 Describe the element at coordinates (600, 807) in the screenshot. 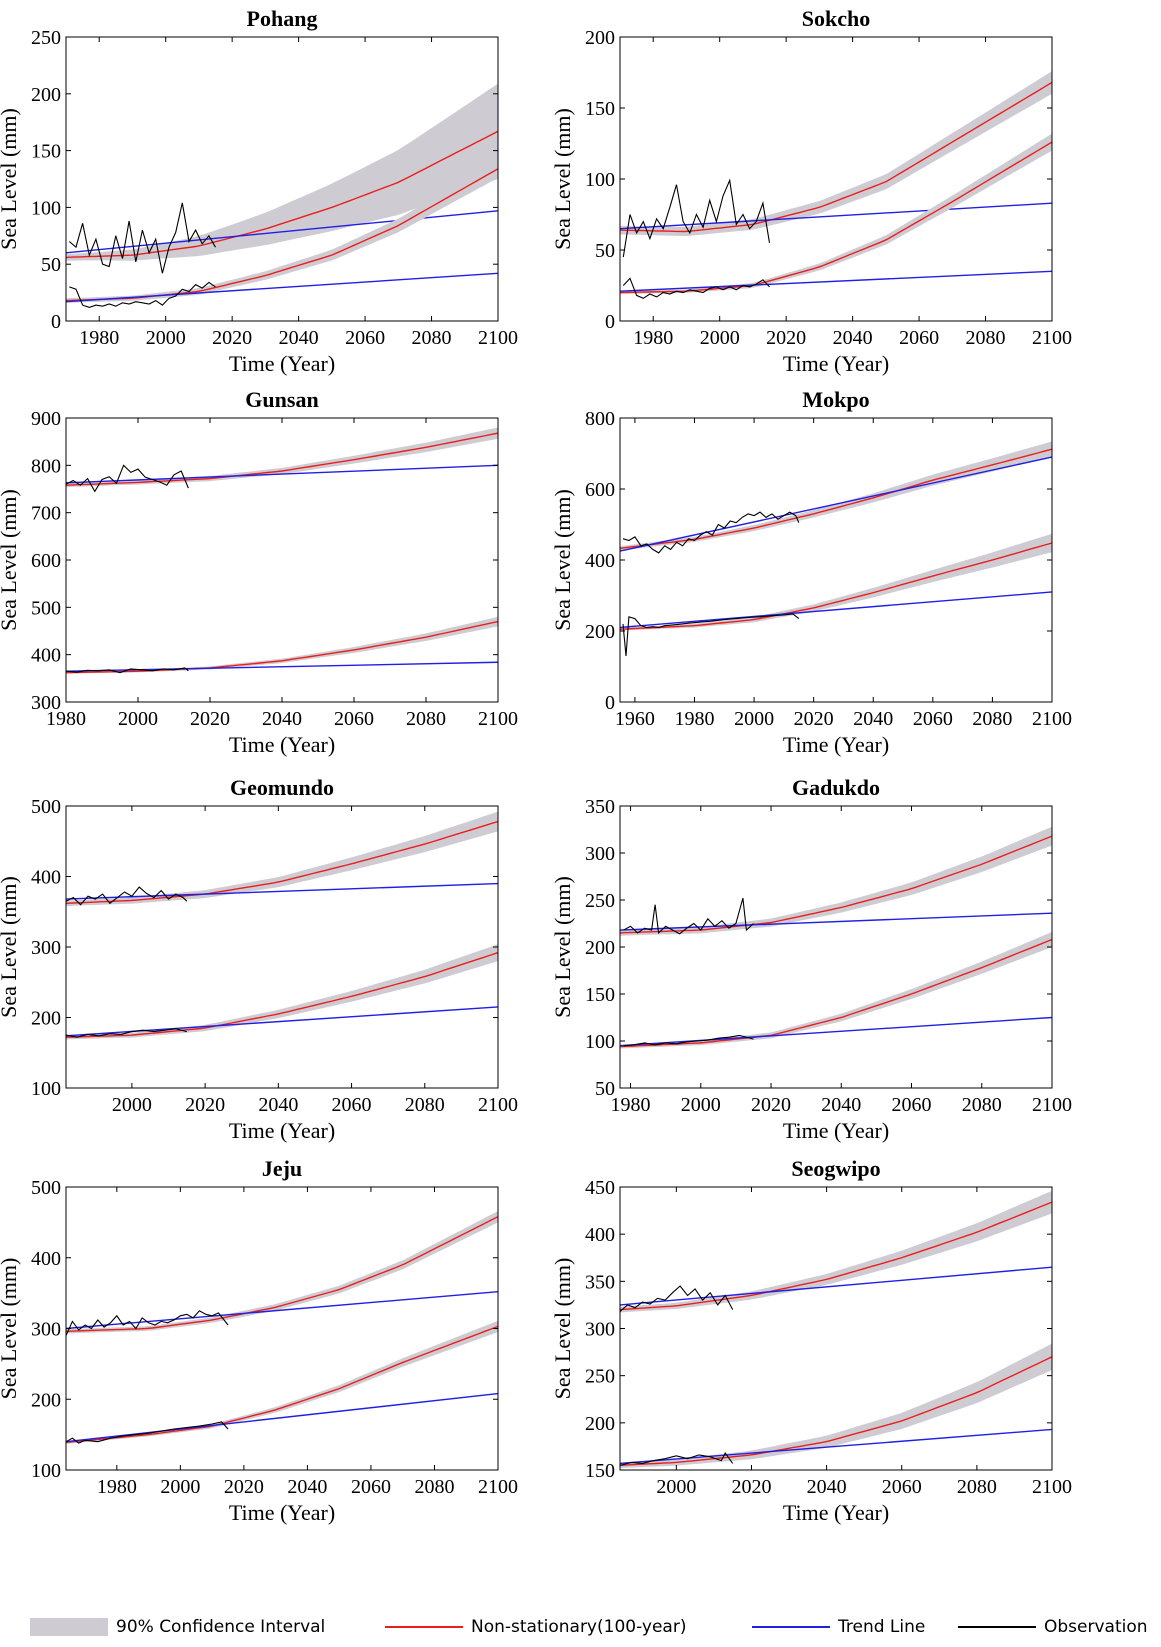

I see `y-tick-label: 350` at that location.